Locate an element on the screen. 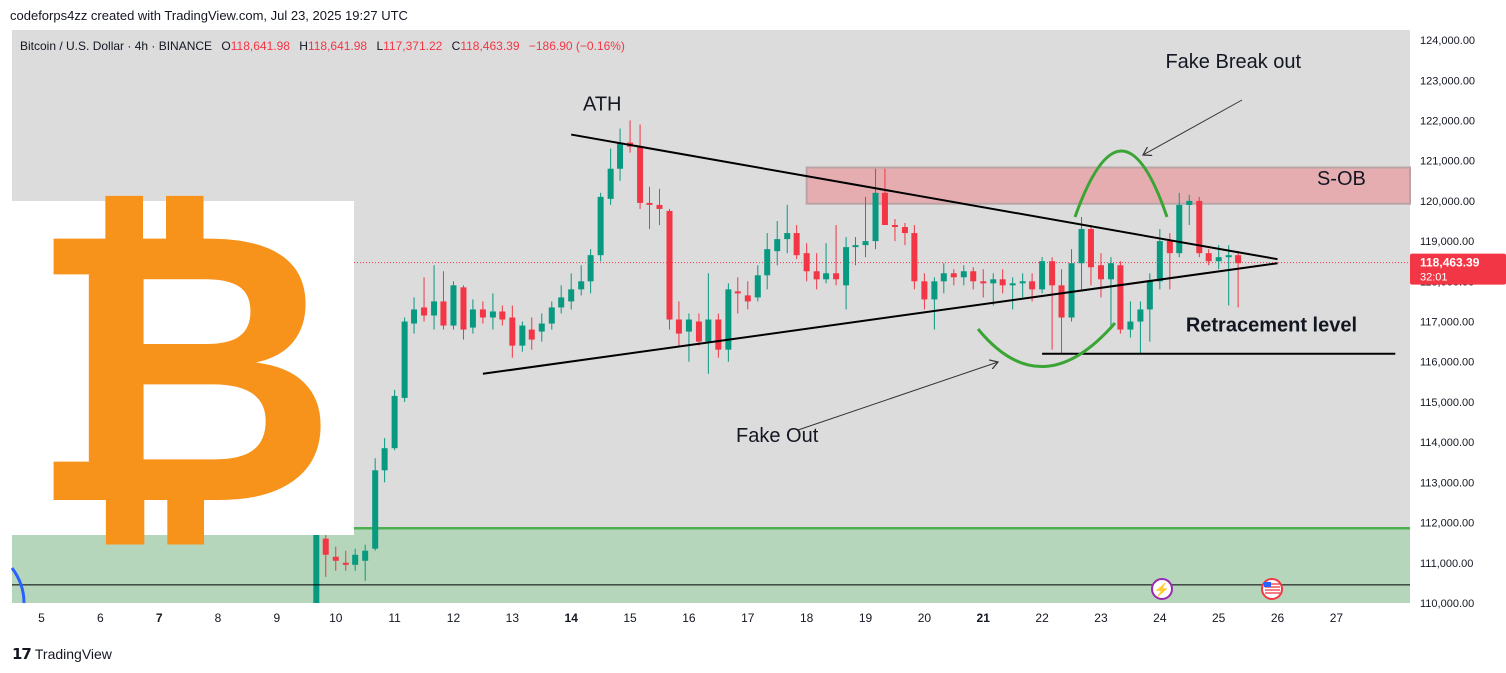 This screenshot has height=673, width=1506. fake-out-arc is located at coordinates (1046, 345).